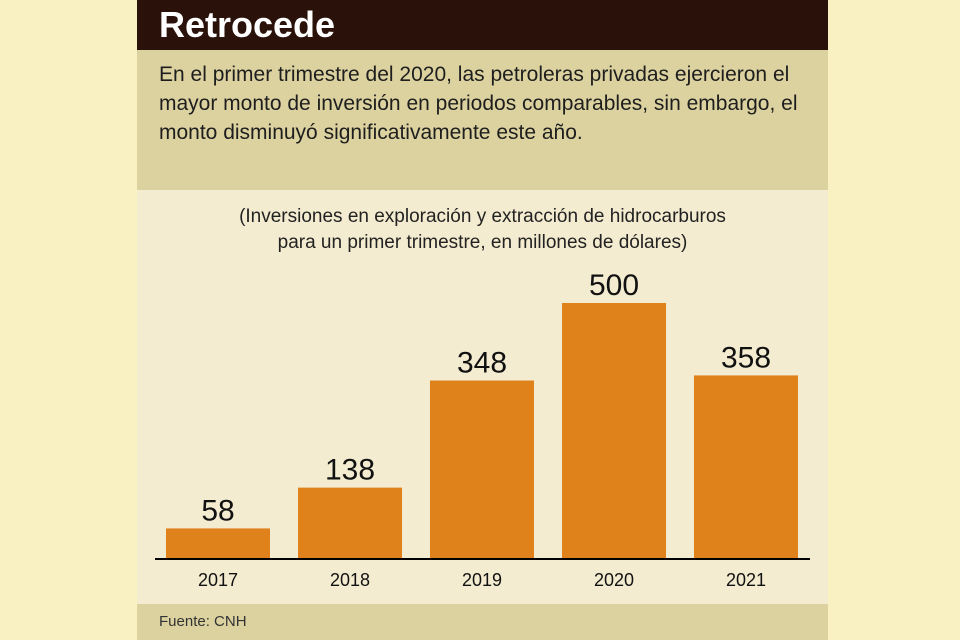  I want to click on title-bar: Retrocede, so click(482, 25).